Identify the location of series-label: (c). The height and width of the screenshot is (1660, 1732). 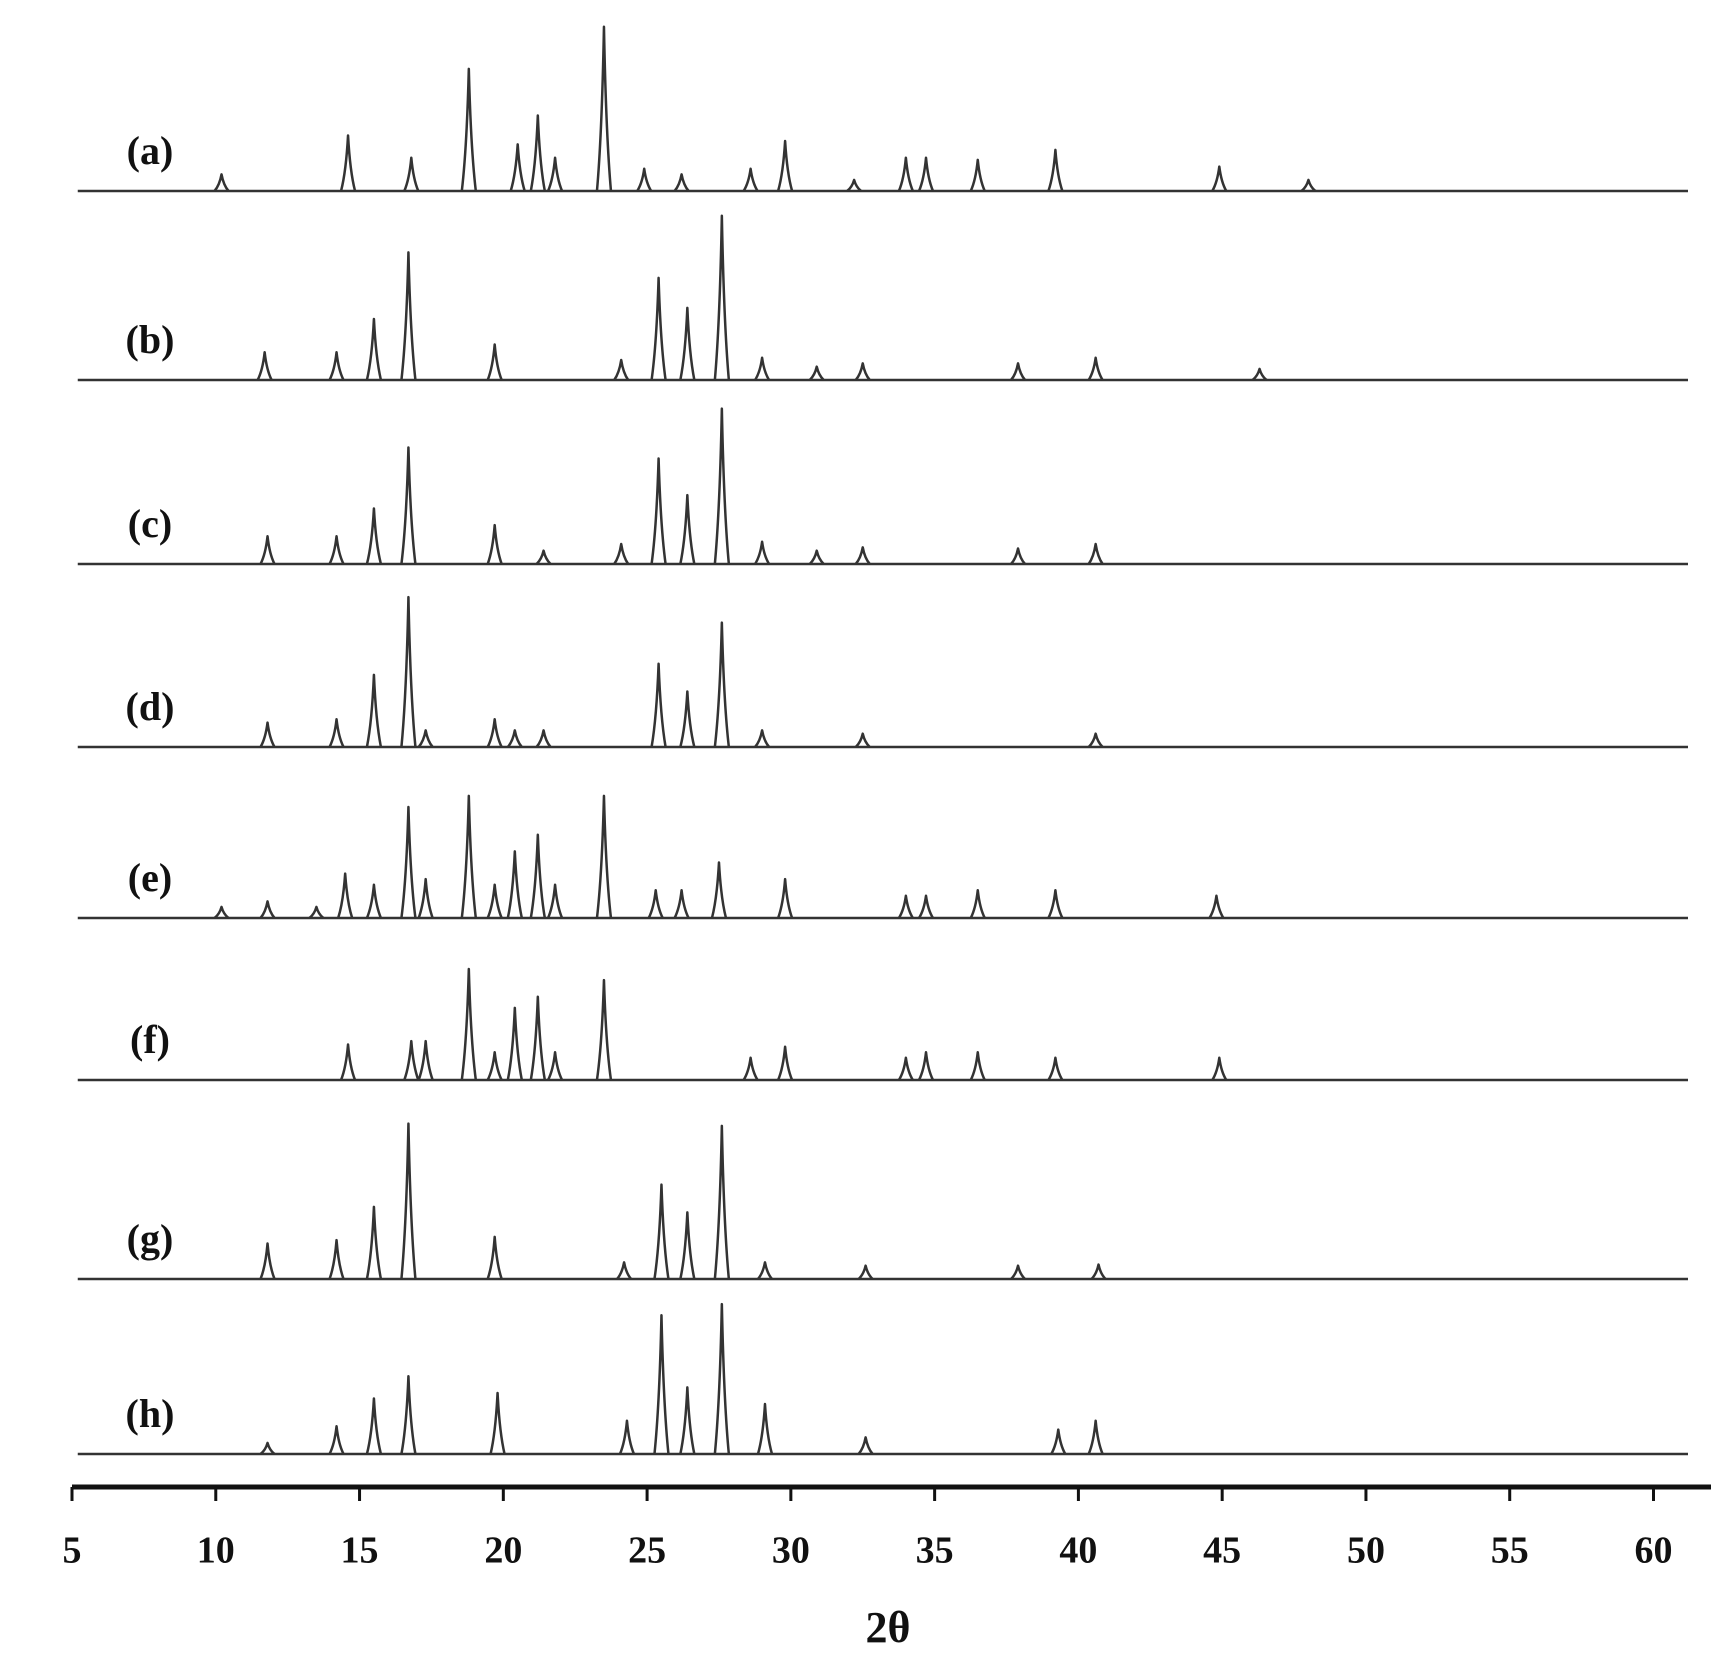
(150, 523).